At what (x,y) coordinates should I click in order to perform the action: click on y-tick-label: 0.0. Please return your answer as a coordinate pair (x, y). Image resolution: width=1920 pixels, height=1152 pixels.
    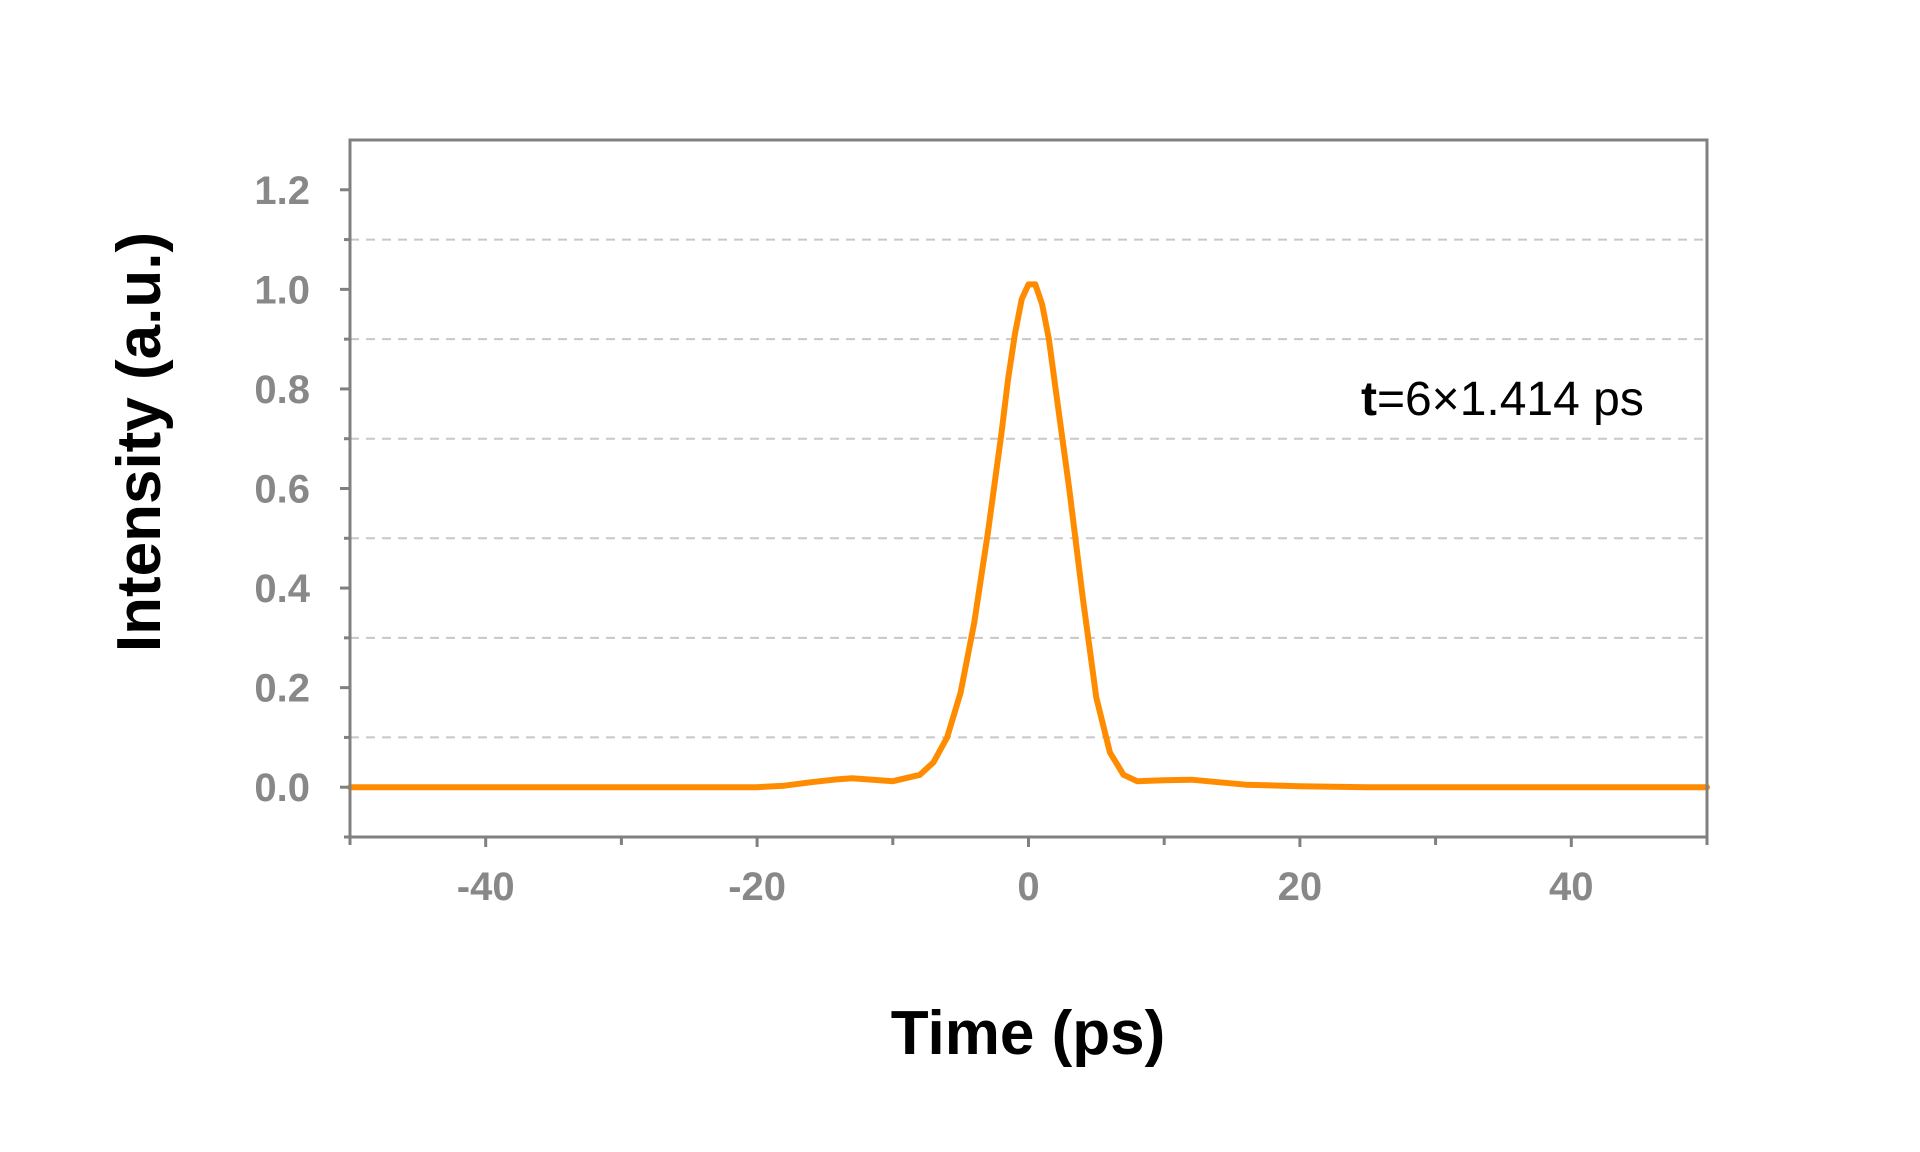
    Looking at the image, I should click on (282, 788).